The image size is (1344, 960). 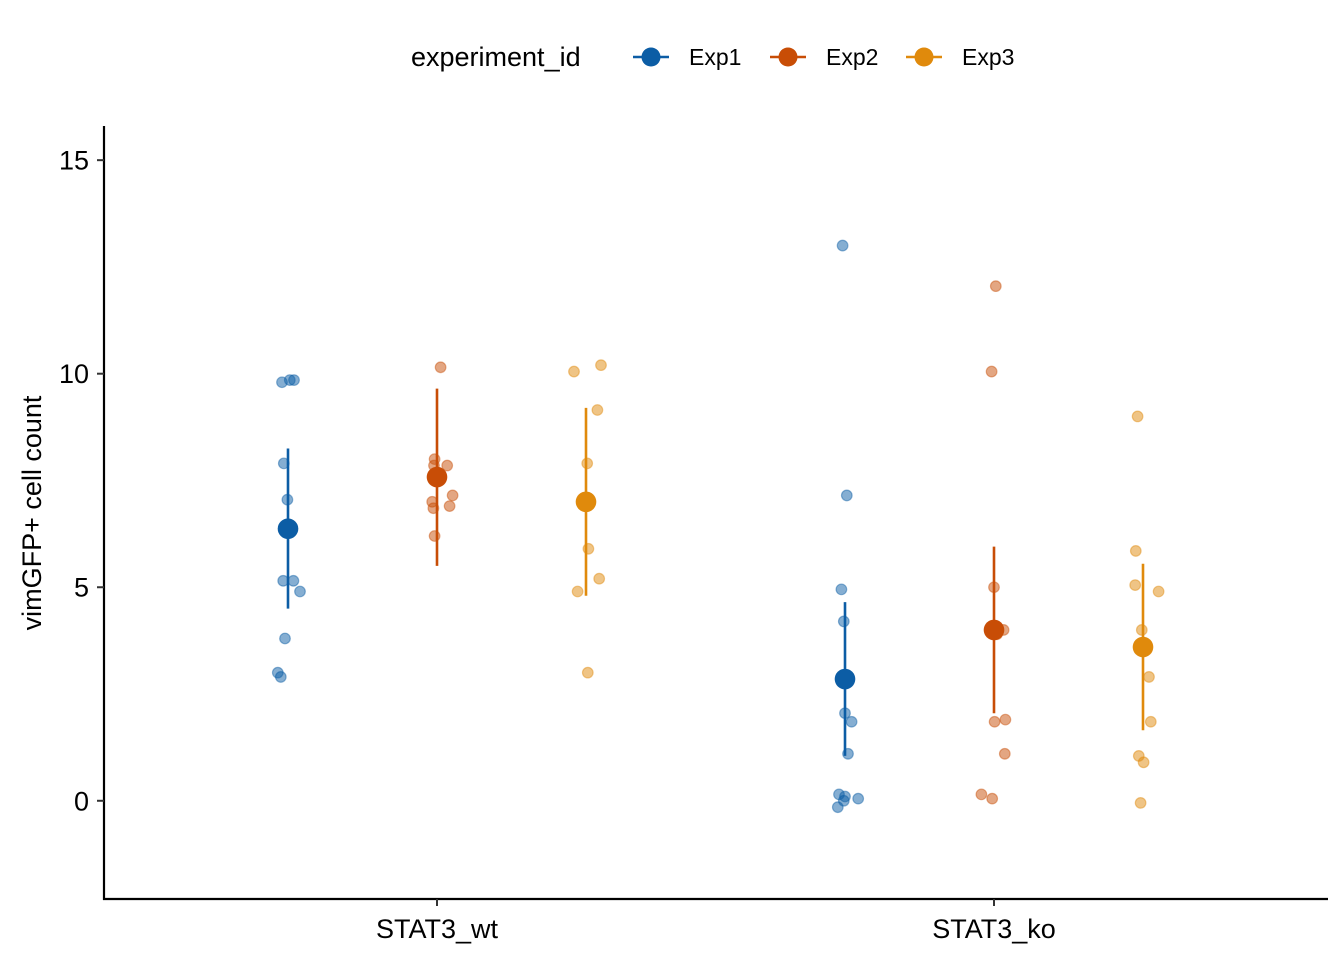 I want to click on y-axis: 0 5 10 15 vimGFP+ cell count, so click(x=61, y=513).